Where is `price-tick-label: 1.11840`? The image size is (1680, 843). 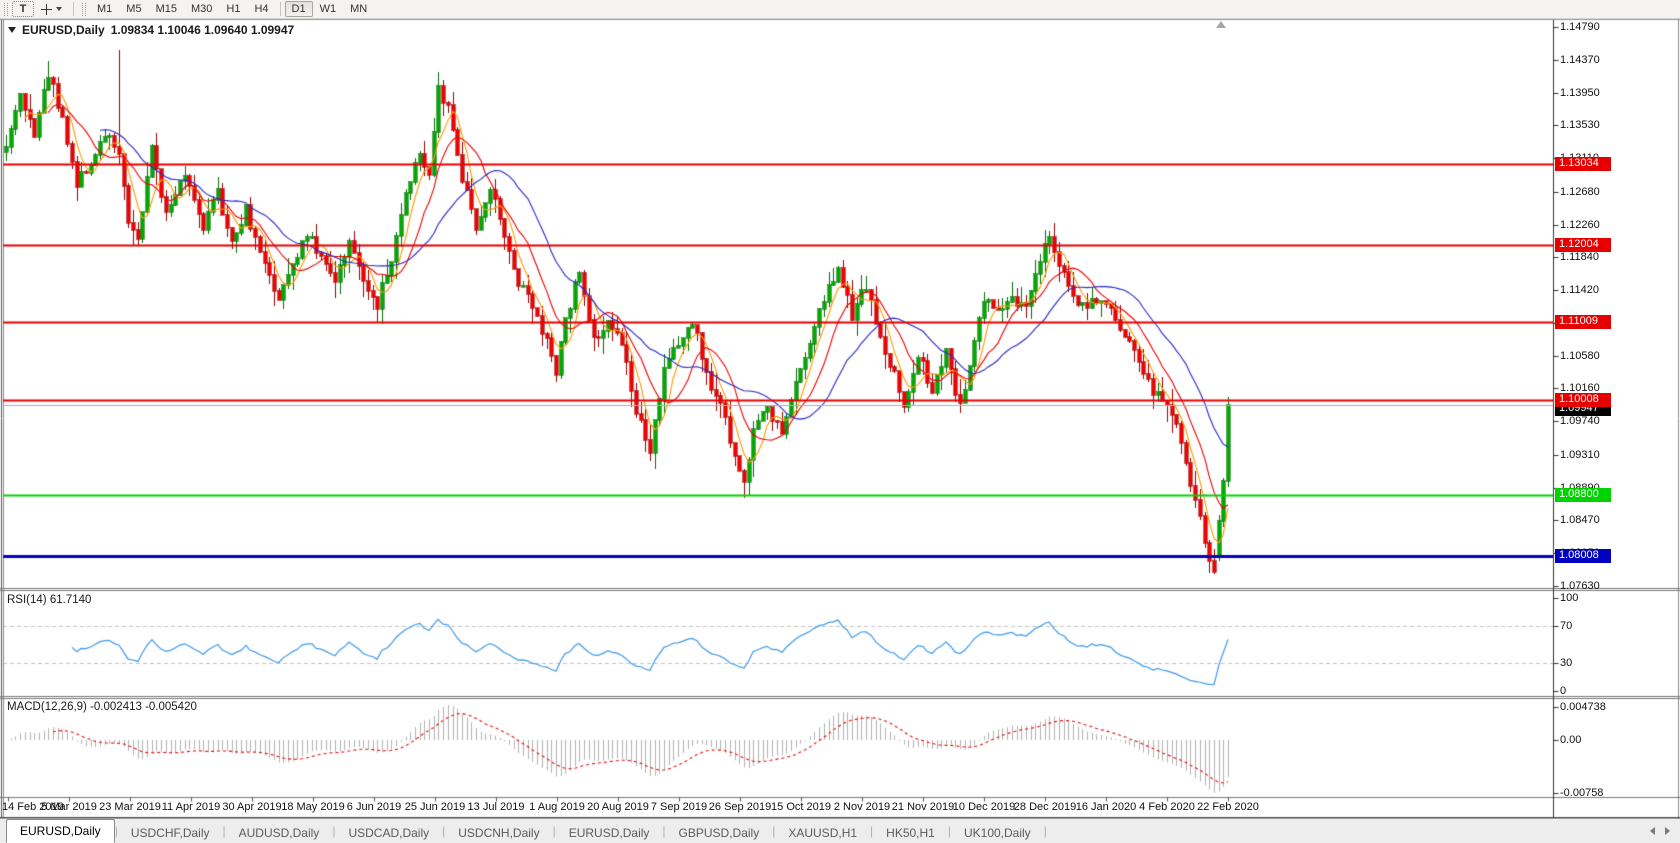 price-tick-label: 1.11840 is located at coordinates (1579, 257).